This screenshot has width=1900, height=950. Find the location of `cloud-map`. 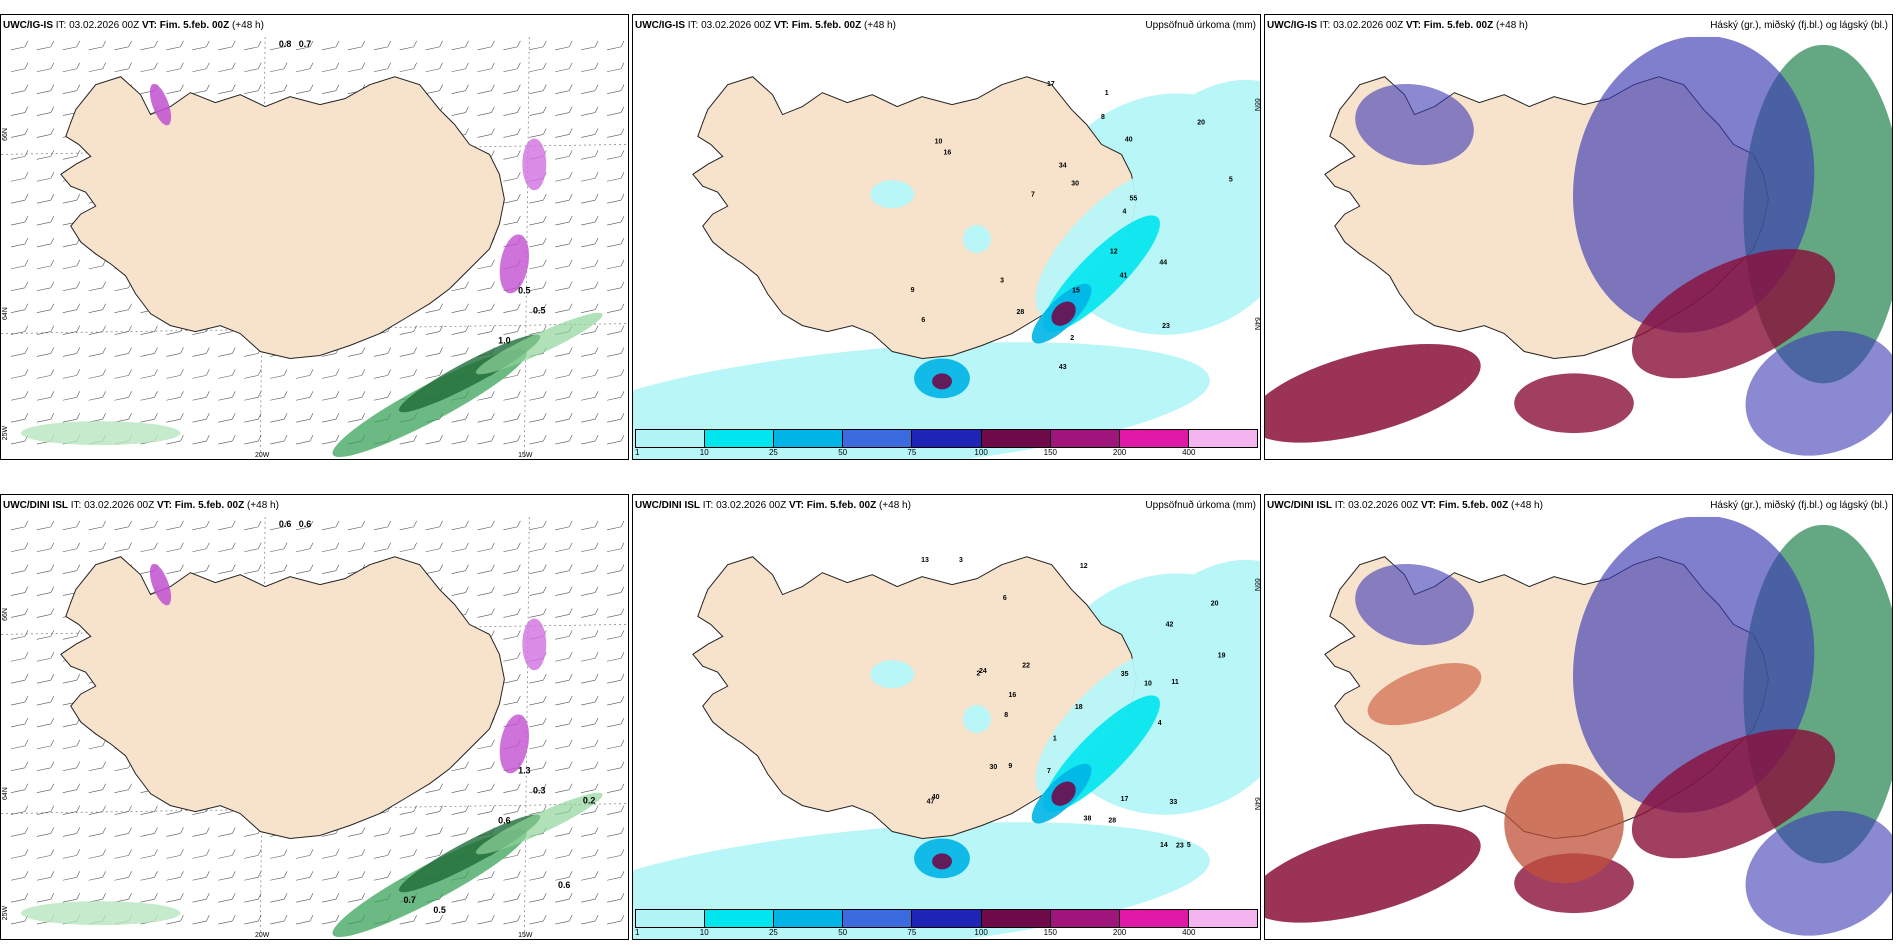

cloud-map is located at coordinates (1578, 727).